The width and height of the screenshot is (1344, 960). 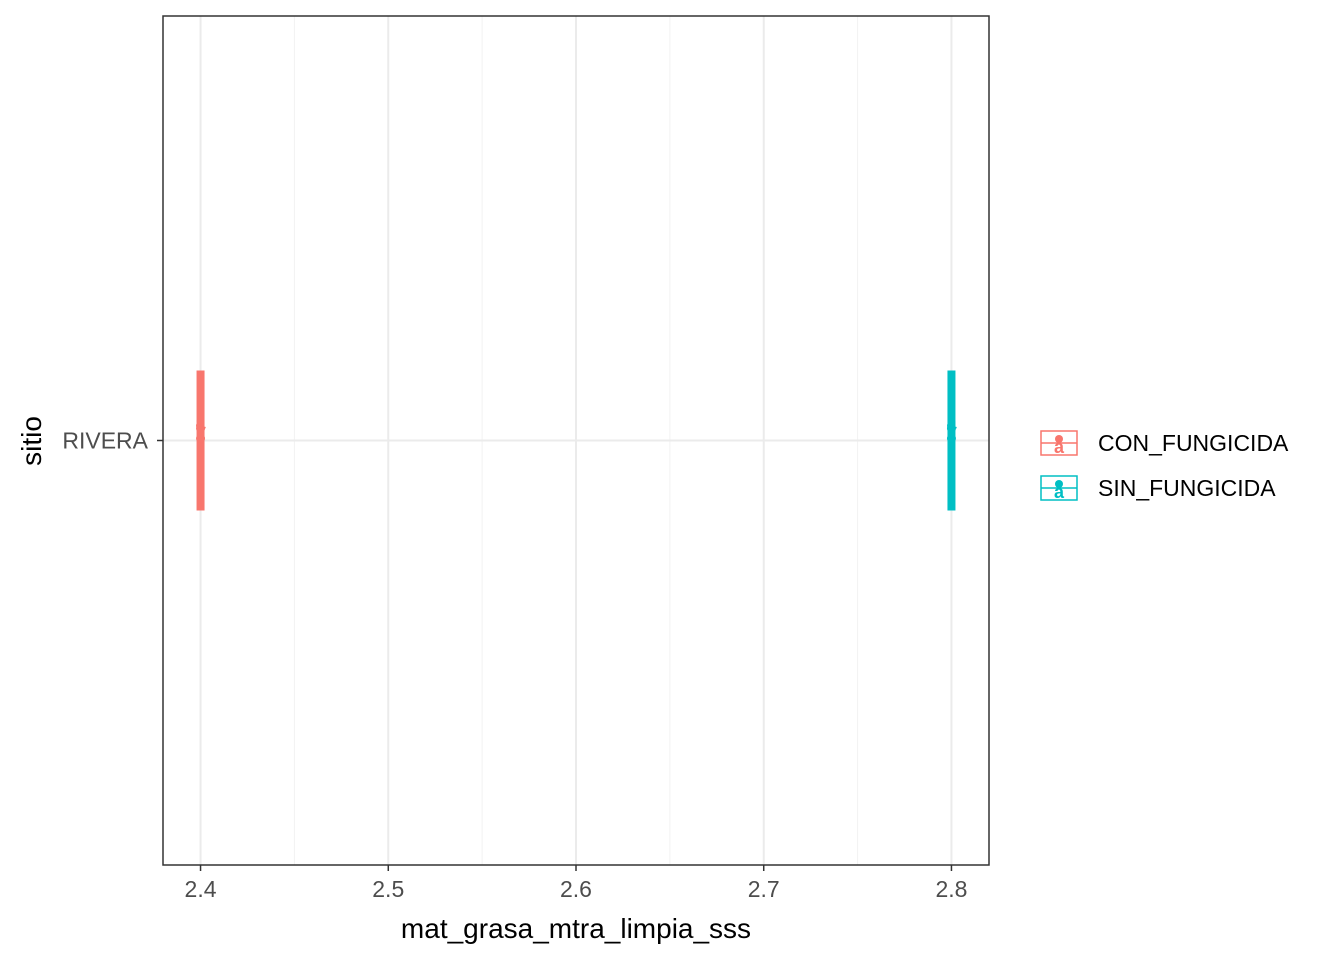 What do you see at coordinates (31, 441) in the screenshot?
I see `y-axis-title: sitio` at bounding box center [31, 441].